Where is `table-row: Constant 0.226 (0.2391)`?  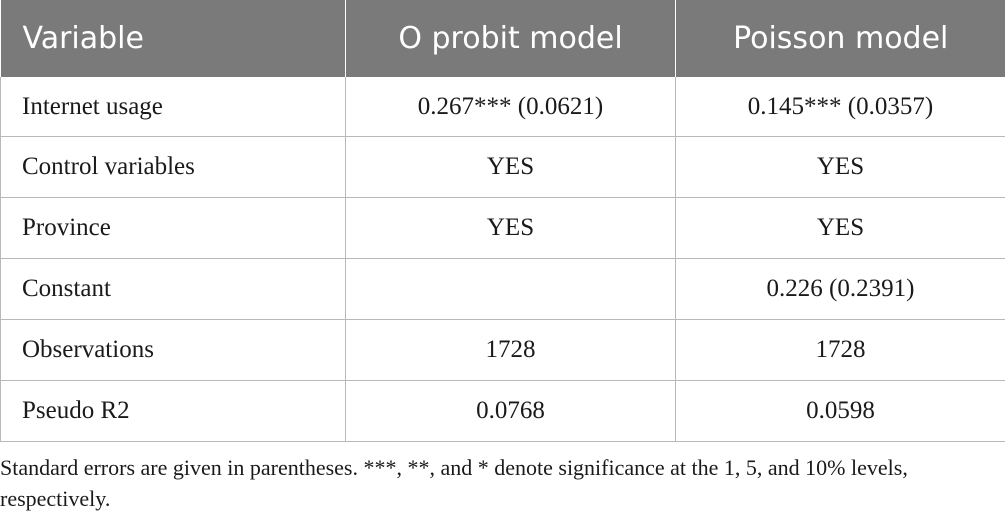
table-row: Constant 0.226 (0.2391) is located at coordinates (502, 289).